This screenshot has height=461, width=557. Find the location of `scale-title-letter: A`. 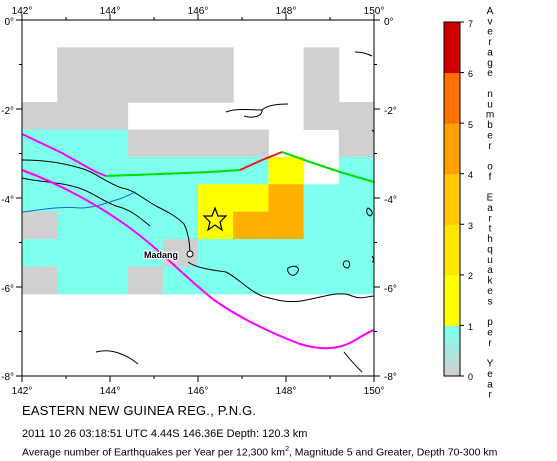

scale-title-letter: A is located at coordinates (490, 11).